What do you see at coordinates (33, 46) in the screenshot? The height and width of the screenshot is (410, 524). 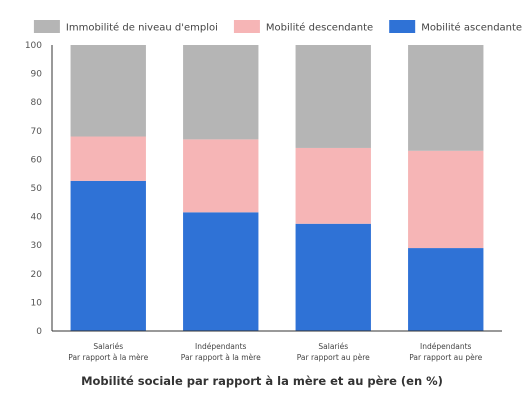 I see `y-tick-label: 100` at bounding box center [33, 46].